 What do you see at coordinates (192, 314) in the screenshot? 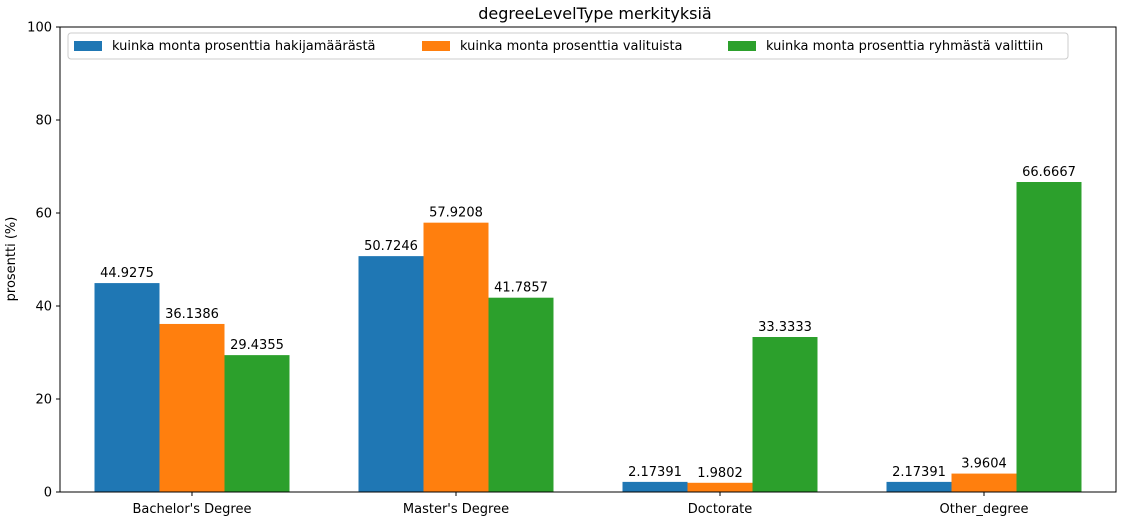
I see `data-label: 36.1386` at bounding box center [192, 314].